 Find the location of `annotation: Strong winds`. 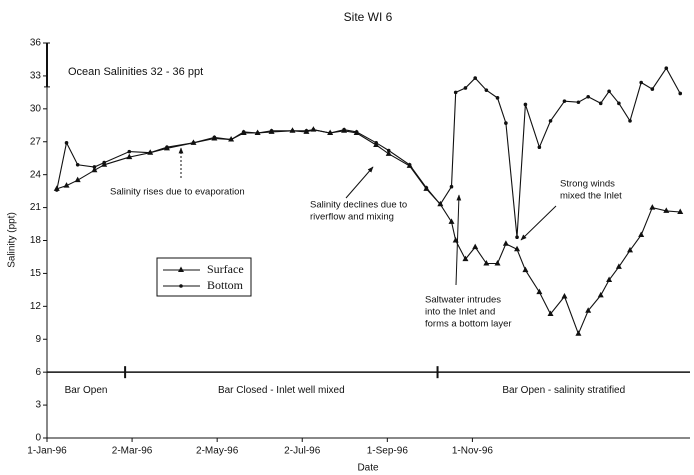

annotation: Strong winds is located at coordinates (587, 184).